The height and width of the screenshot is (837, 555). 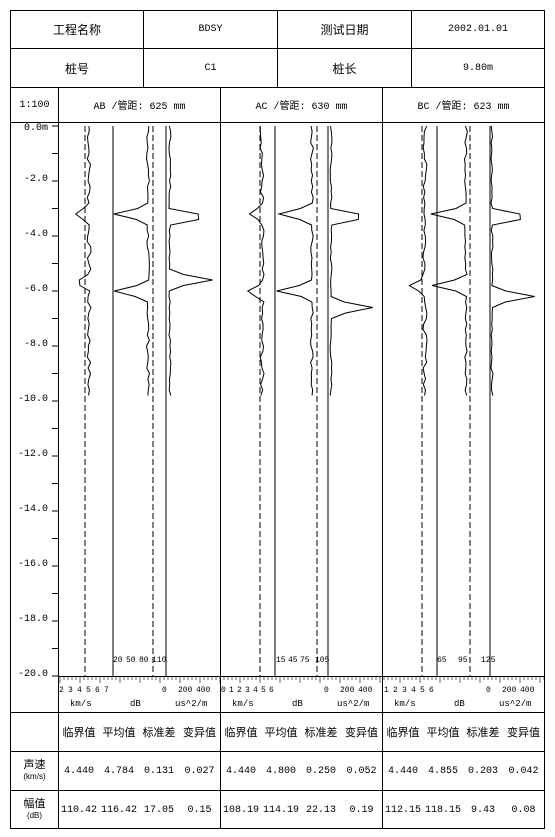 What do you see at coordinates (344, 30) in the screenshot?
I see `test-date-label: 测试日期` at bounding box center [344, 30].